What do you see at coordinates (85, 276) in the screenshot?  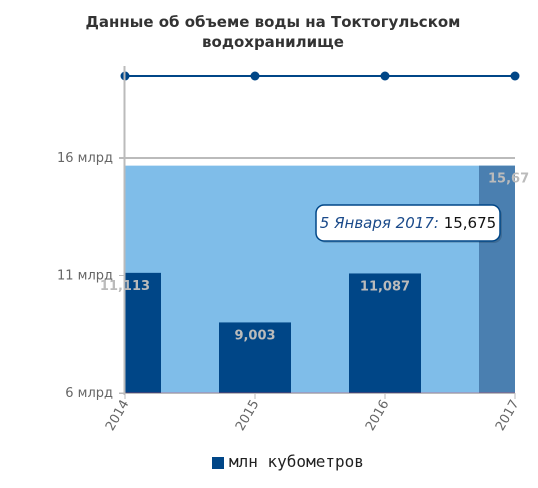 I see `y-tick-label: 11 млрд` at bounding box center [85, 276].